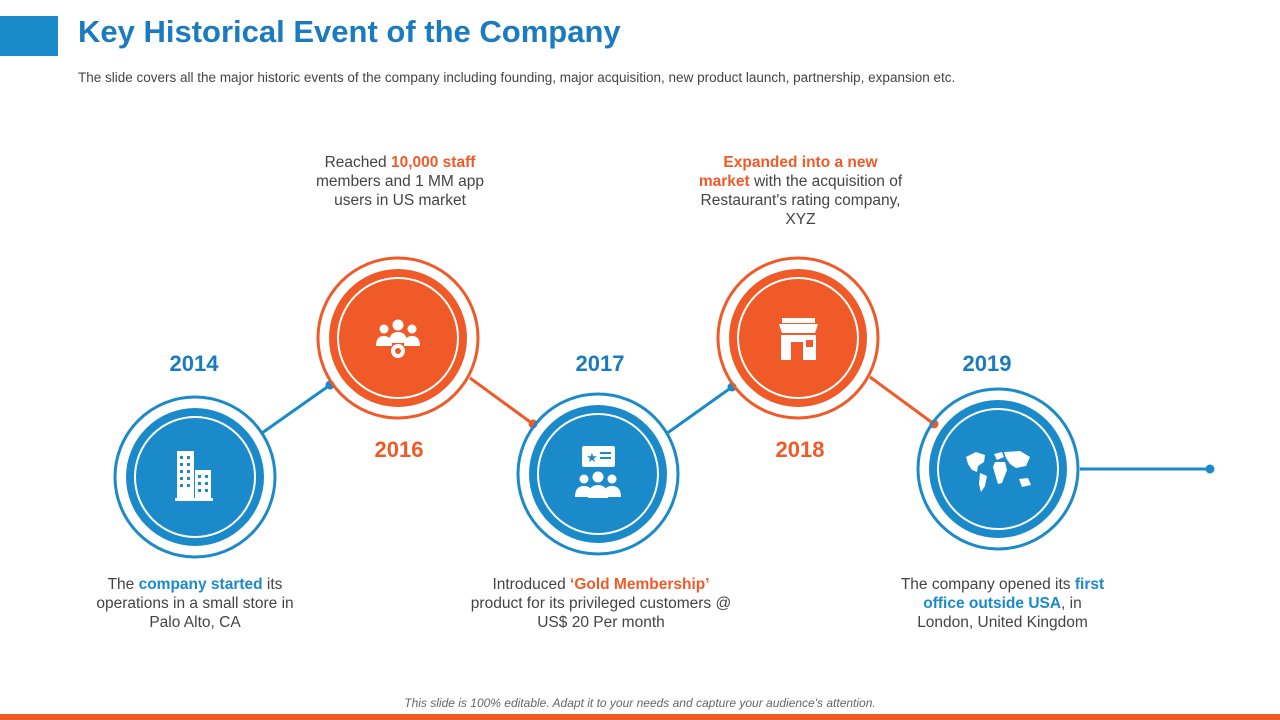 Image resolution: width=1280 pixels, height=720 pixels. I want to click on buildings-icon, so click(194, 476).